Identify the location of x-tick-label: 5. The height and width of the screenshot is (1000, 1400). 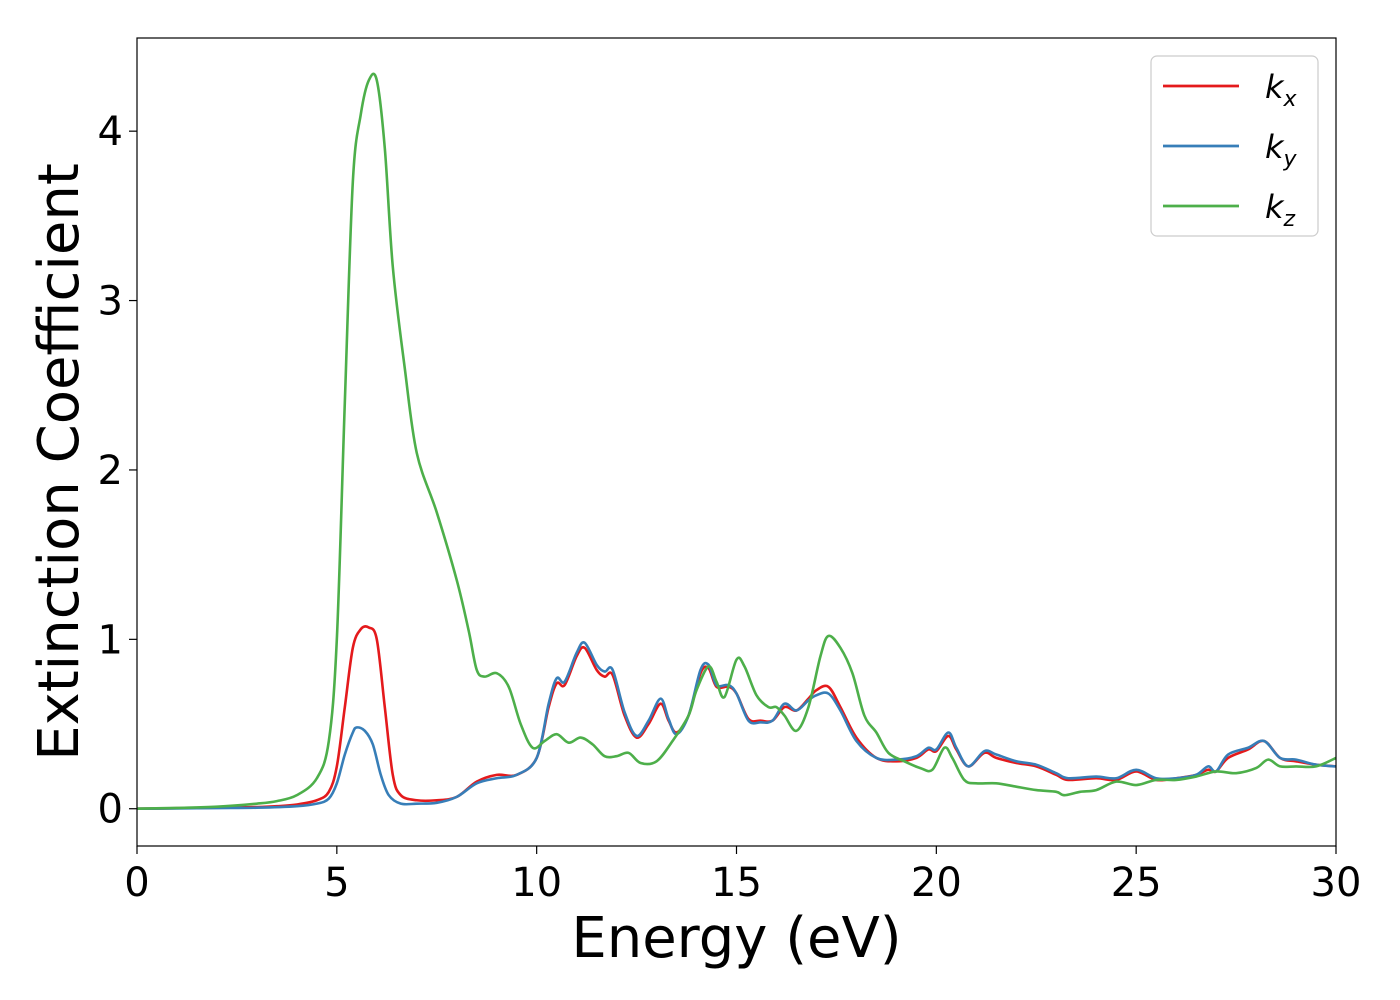
(336, 883).